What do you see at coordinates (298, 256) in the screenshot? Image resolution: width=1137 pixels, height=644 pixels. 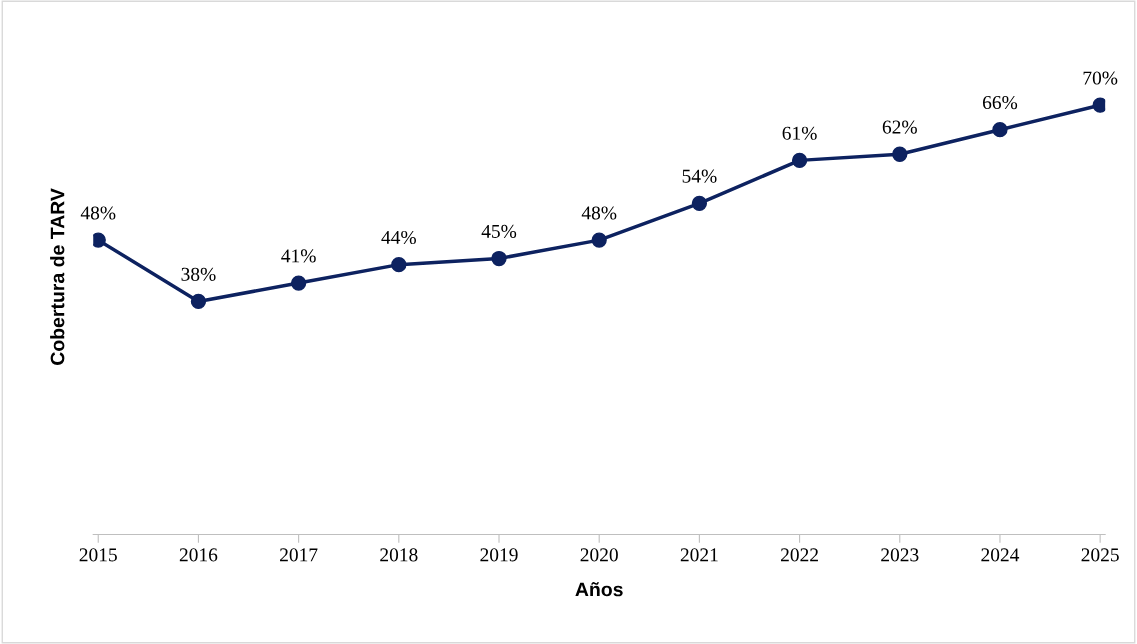 I see `data-label: 41%` at bounding box center [298, 256].